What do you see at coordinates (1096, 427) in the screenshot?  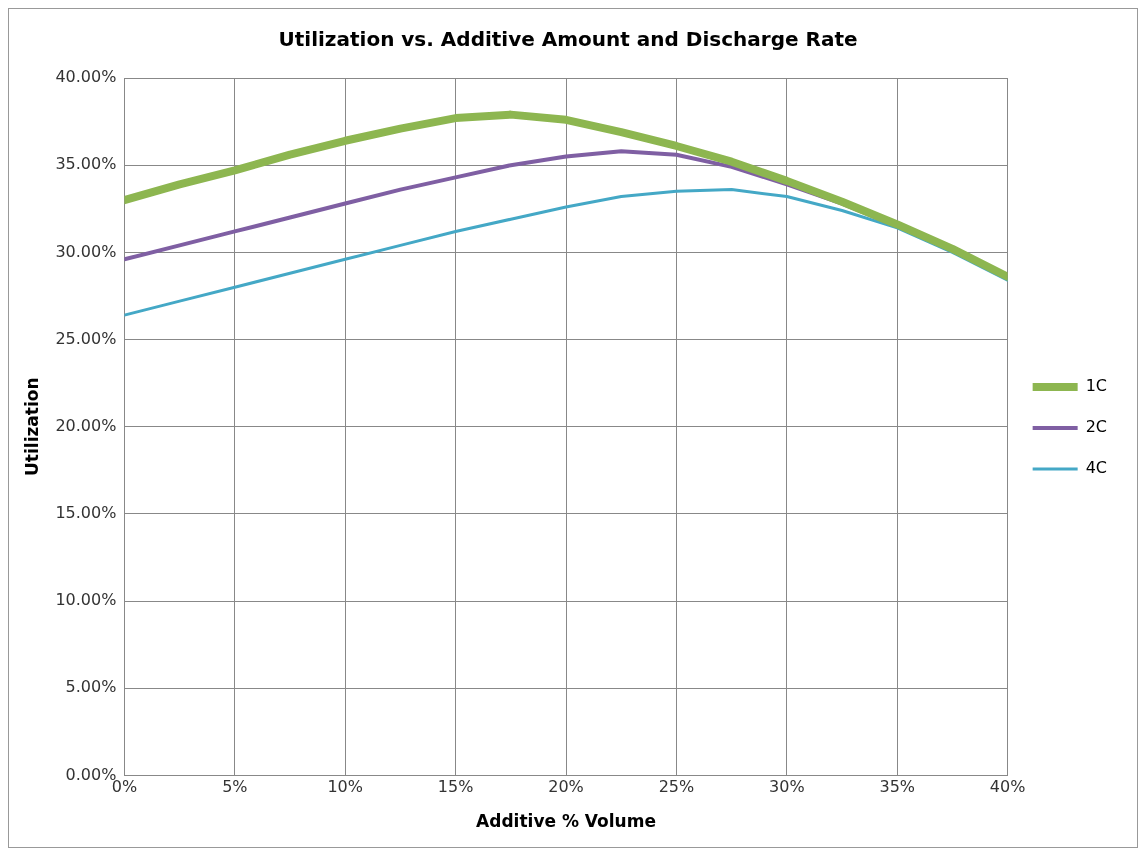 I see `legend-label: 2C` at bounding box center [1096, 427].